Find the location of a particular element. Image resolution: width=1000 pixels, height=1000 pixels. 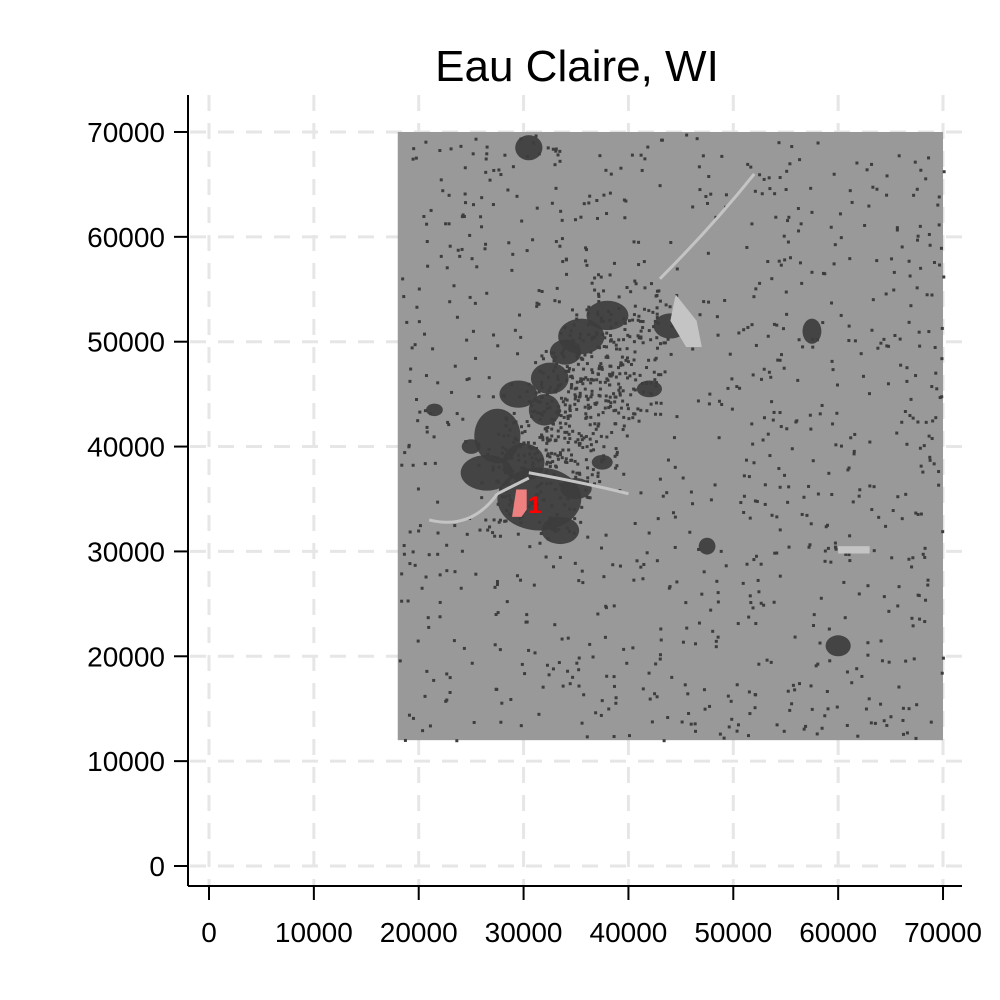

river-water is located at coordinates (578, 483).